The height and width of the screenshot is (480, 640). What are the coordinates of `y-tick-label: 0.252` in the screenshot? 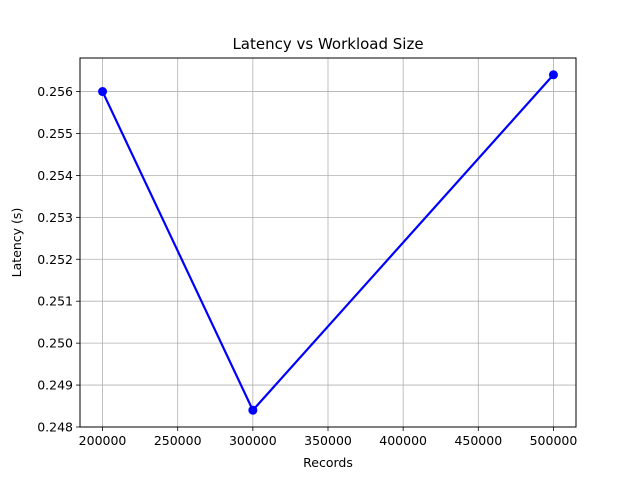 It's located at (55, 259).